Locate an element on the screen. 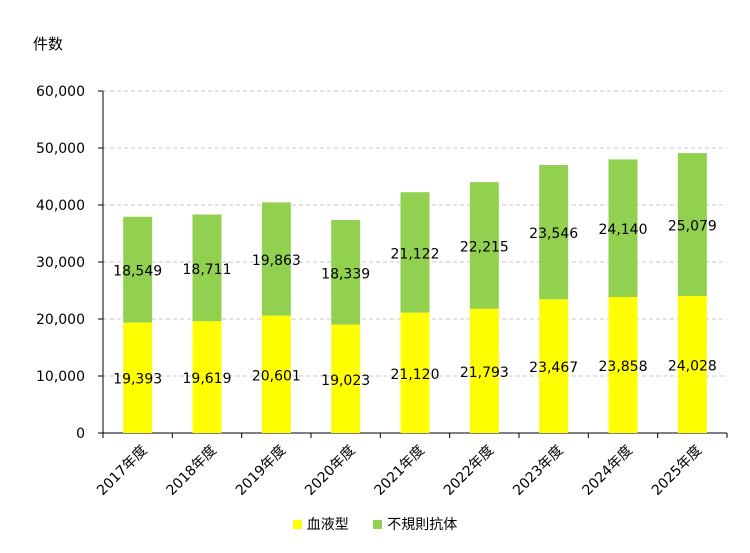 This screenshot has width=750, height=553. x-category-label: 2018年度 is located at coordinates (192, 471).